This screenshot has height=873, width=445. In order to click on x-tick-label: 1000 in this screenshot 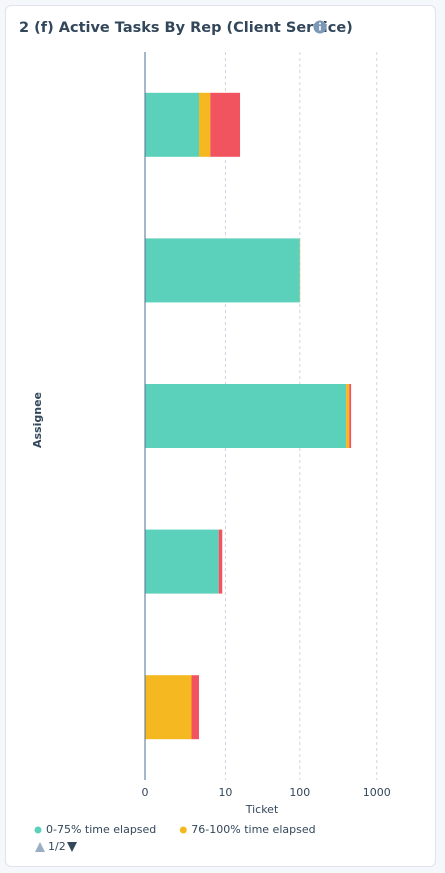, I will do `click(377, 792)`.